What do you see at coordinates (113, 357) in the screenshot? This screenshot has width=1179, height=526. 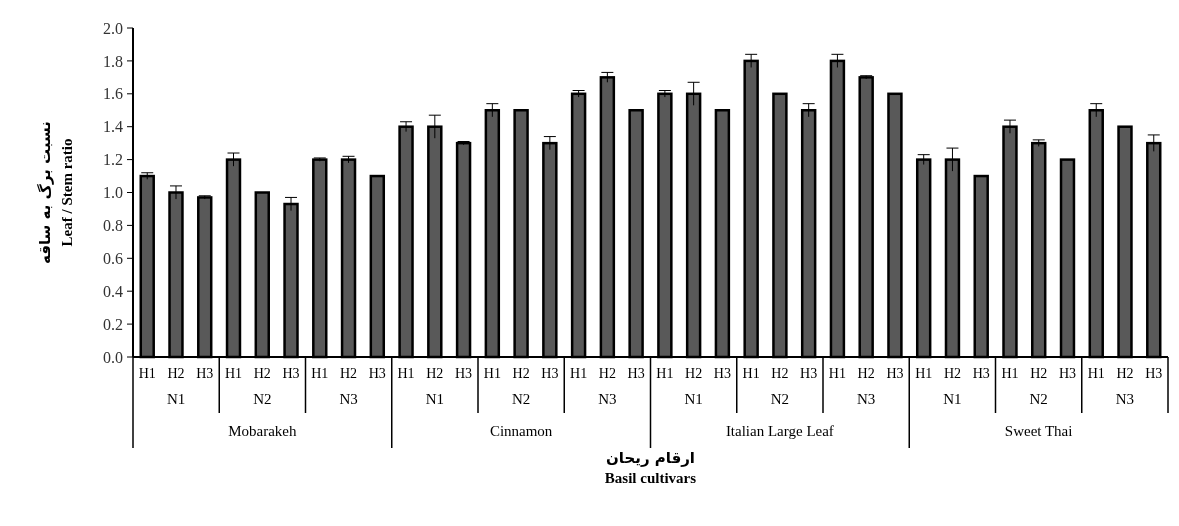 I see `y-tick-label: 0.0` at bounding box center [113, 357].